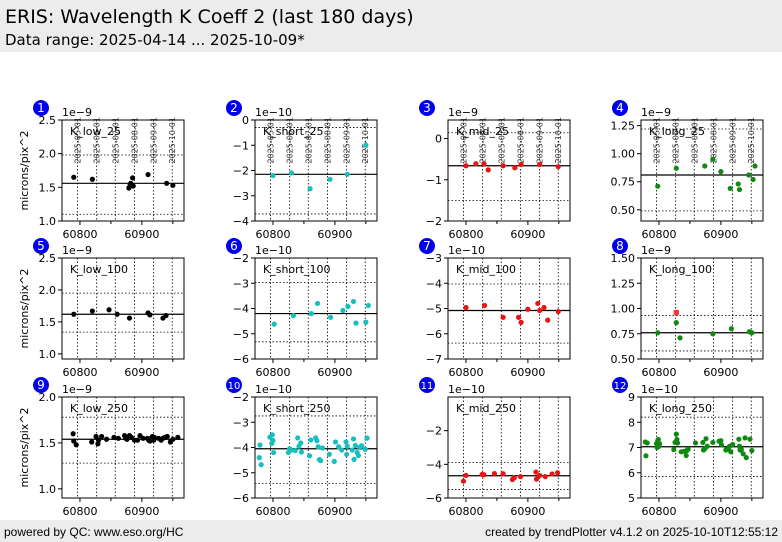 The width and height of the screenshot is (782, 542). What do you see at coordinates (623, 154) in the screenshot?
I see `y-tick-label: 1.00` at bounding box center [623, 154].